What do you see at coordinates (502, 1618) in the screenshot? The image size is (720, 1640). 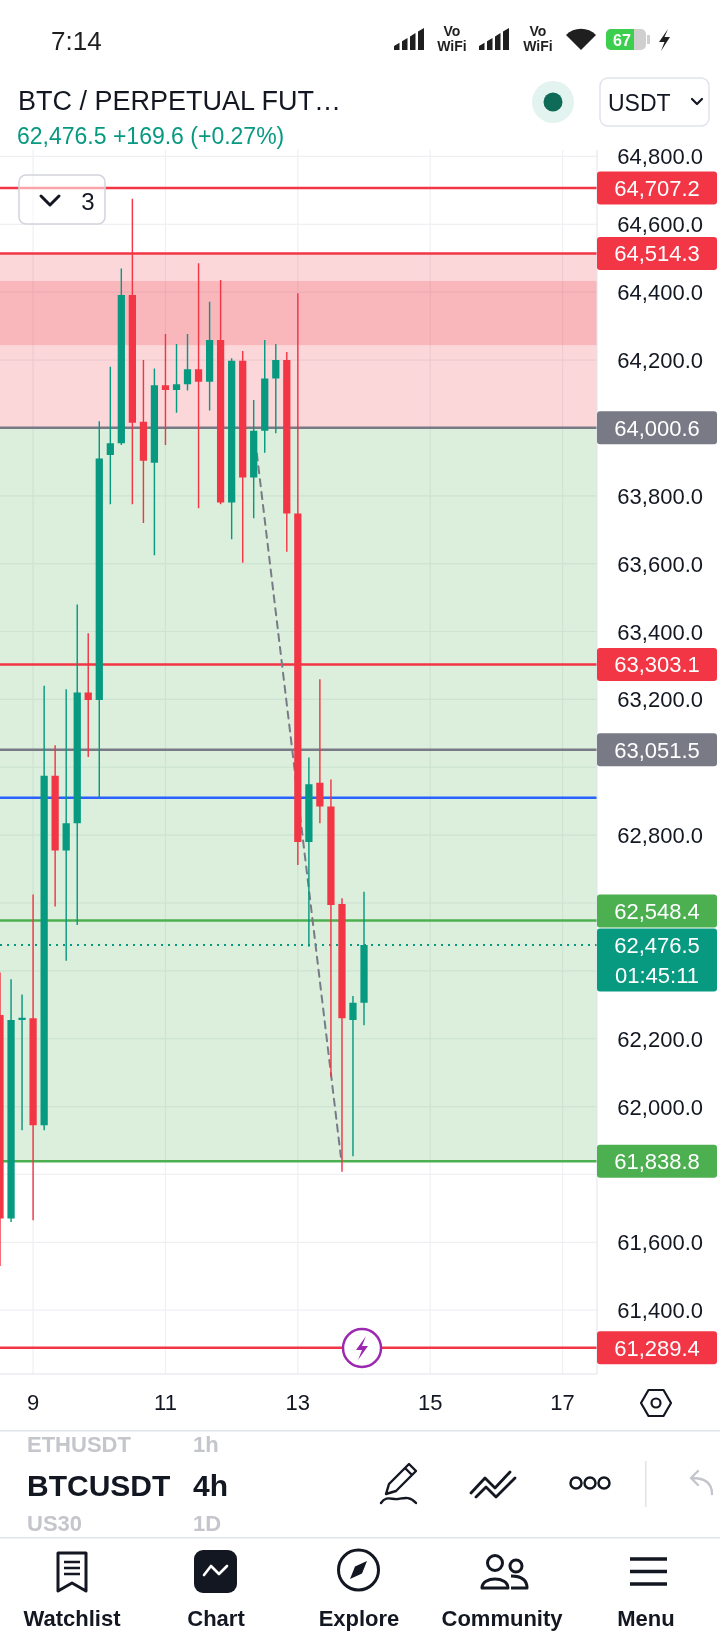 I see `text: Community` at bounding box center [502, 1618].